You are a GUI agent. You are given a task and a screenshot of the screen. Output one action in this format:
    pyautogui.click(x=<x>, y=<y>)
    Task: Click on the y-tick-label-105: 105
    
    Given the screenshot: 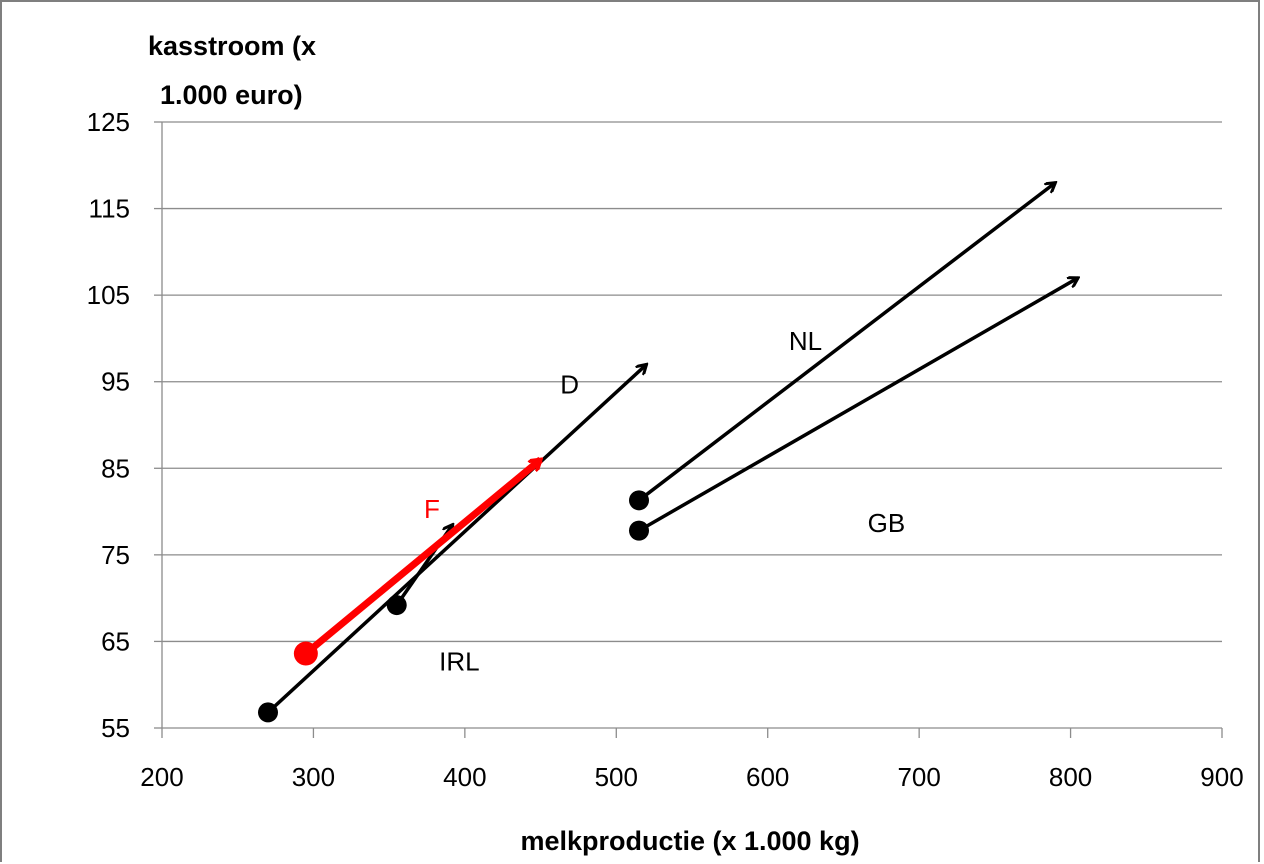 What is the action you would take?
    pyautogui.click(x=108, y=295)
    